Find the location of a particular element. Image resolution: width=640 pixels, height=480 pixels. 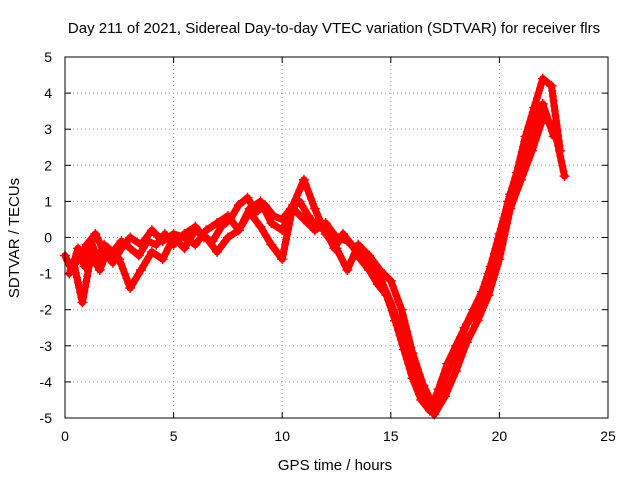

y-tick-label: 4 is located at coordinates (48, 93).